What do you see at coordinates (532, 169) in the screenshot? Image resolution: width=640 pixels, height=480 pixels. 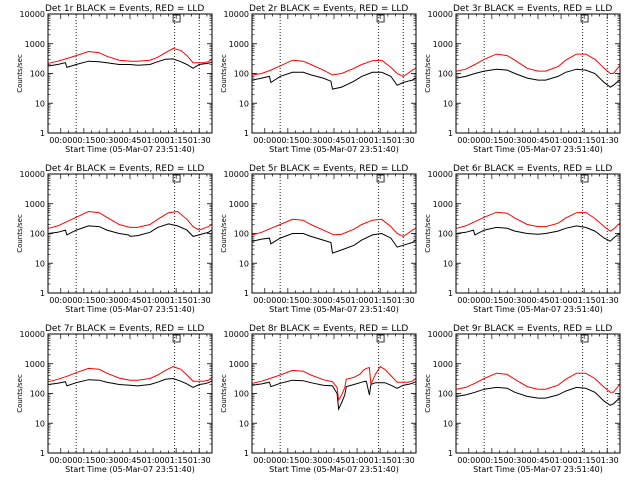 I see `chart-title: Det 6r BLACK = Events, RED = LLD` at bounding box center [532, 169].